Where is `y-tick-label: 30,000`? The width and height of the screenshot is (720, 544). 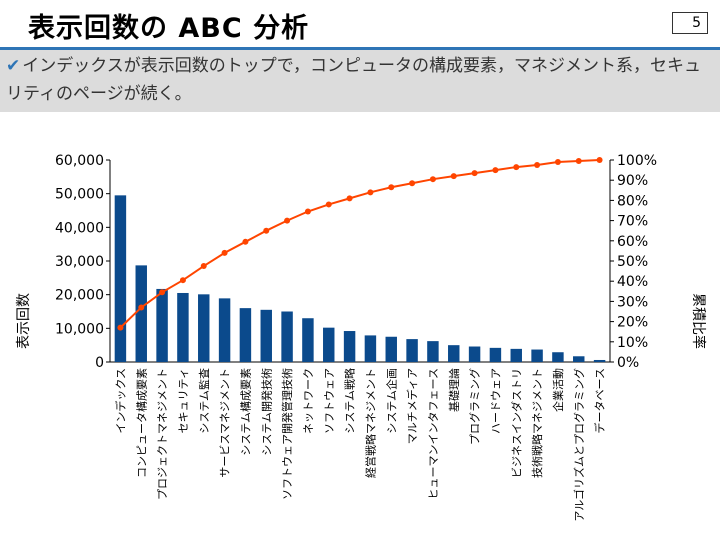
y-tick-label: 30,000 is located at coordinates (79, 262).